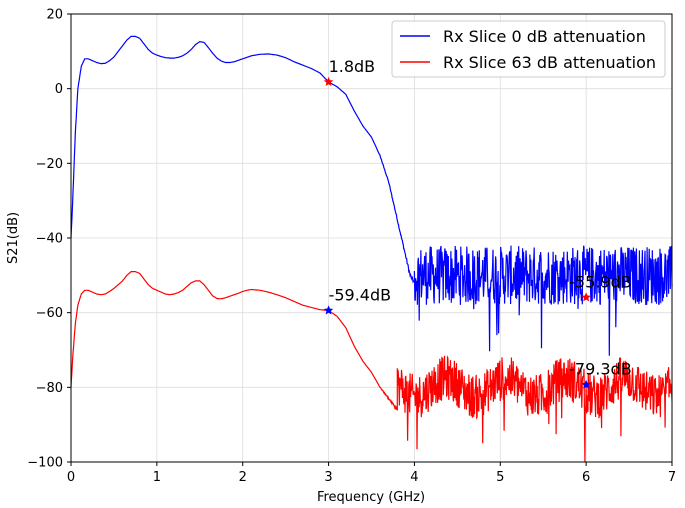 This screenshot has height=508, width=685. What do you see at coordinates (49, 313) in the screenshot?
I see `y-tick-label: −60` at bounding box center [49, 313].